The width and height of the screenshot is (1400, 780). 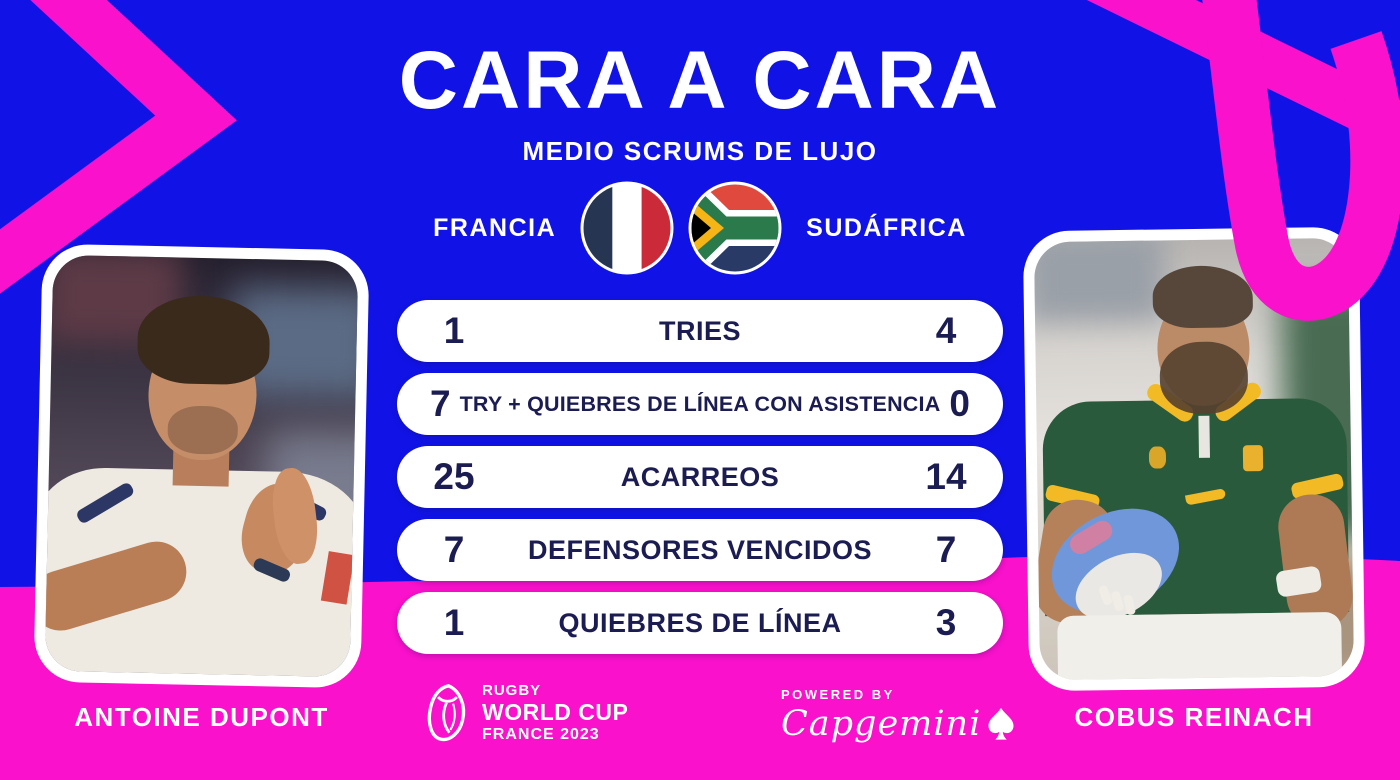 I want to click on capgemini-wordmark: Capgemini, so click(x=898, y=724).